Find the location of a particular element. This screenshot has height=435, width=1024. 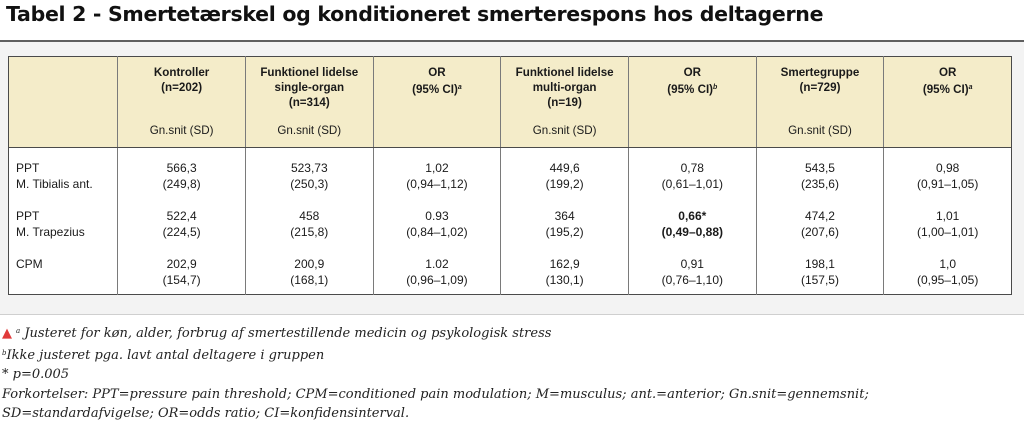

table-cell: 1,01 (1,00–1,01) is located at coordinates (947, 224).